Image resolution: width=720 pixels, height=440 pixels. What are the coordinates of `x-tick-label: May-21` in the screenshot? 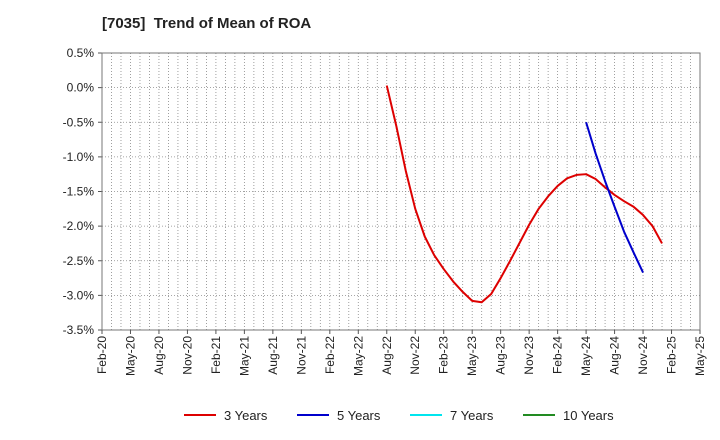 It's located at (244, 356).